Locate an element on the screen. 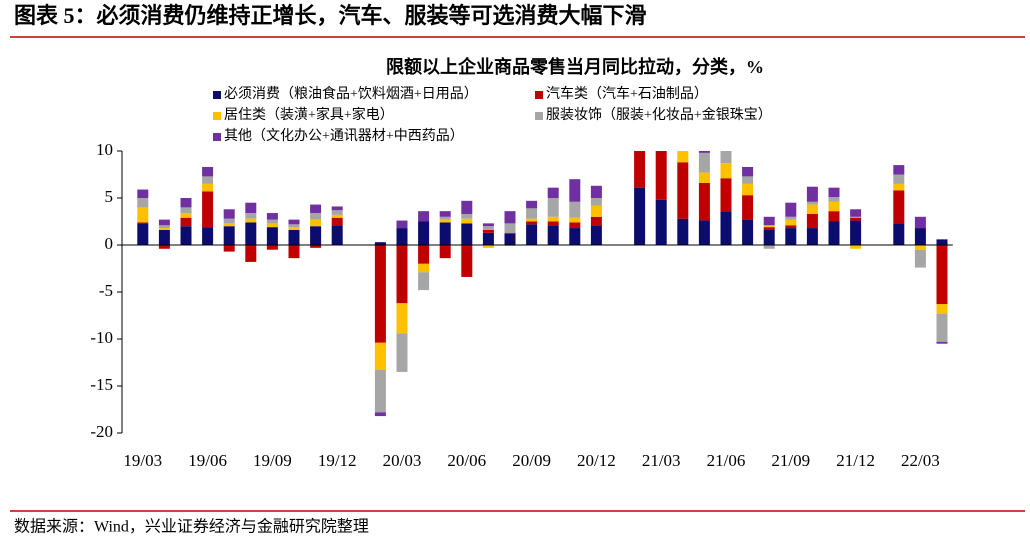  y-tick-label: -15 is located at coordinates (101, 384).